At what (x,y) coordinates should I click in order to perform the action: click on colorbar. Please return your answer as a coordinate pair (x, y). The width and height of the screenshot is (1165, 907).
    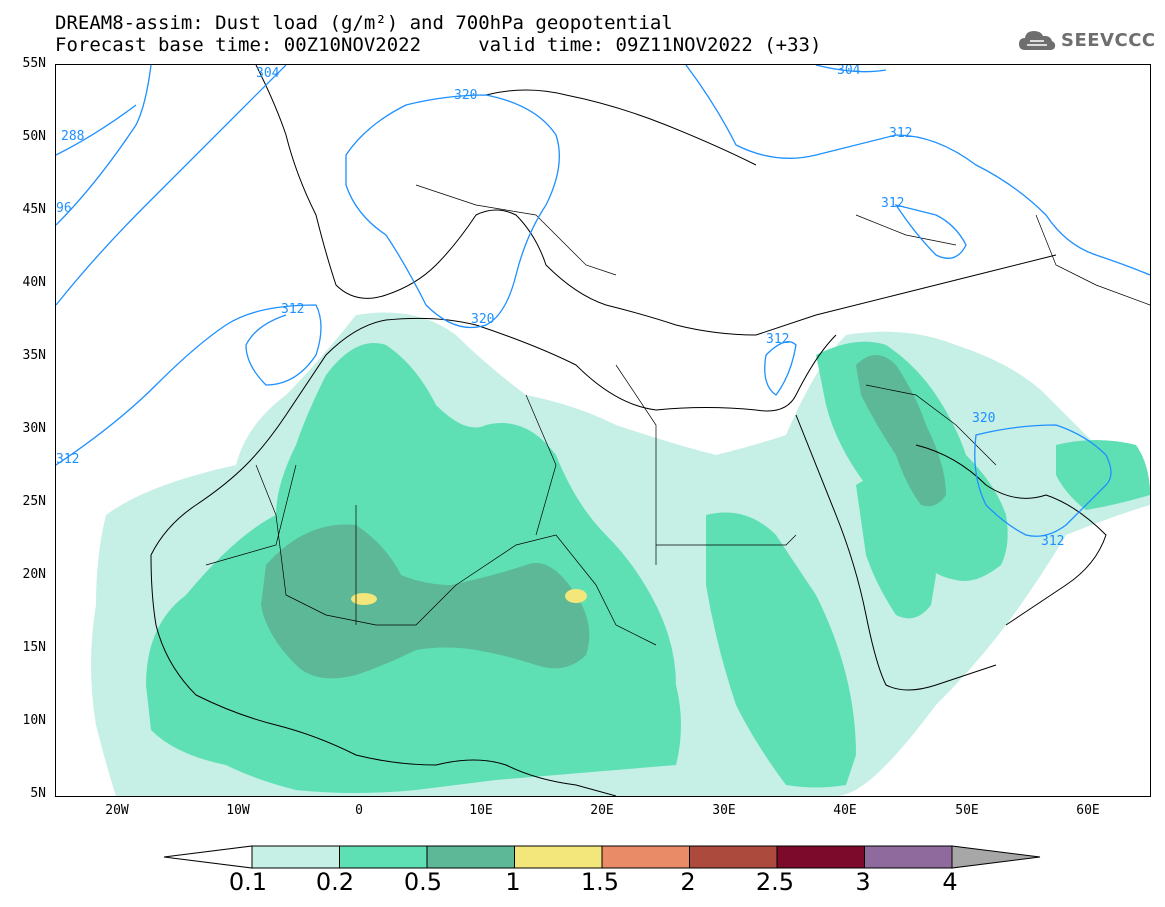
    Looking at the image, I should click on (602, 857).